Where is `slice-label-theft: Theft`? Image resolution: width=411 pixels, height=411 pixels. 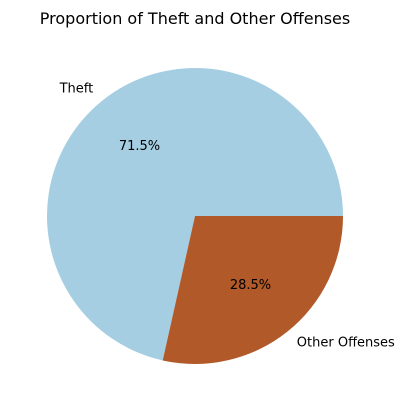 slice-label-theft: Theft is located at coordinates (76, 88).